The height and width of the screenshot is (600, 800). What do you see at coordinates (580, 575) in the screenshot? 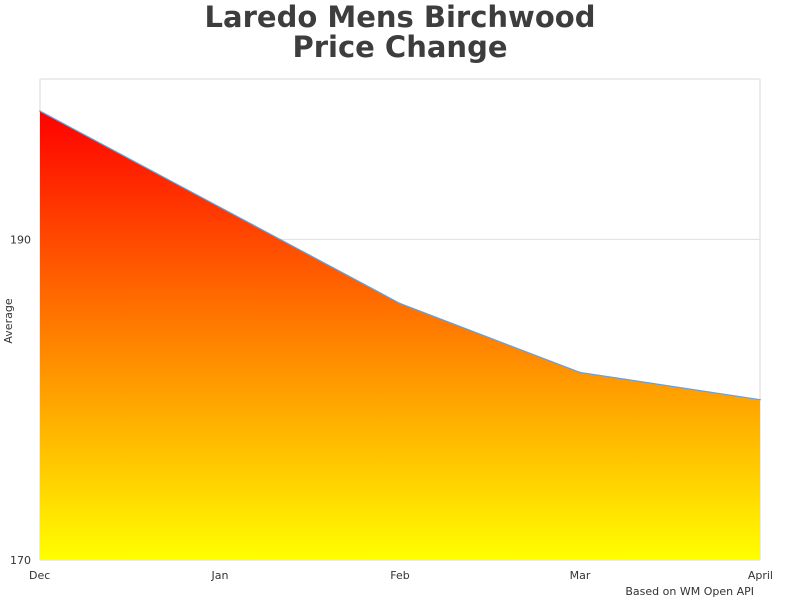
I see `x-tick-label: Mar` at bounding box center [580, 575].